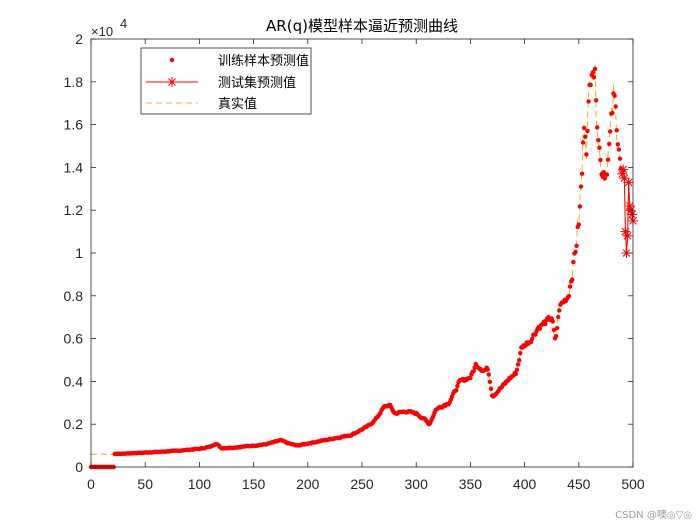  Describe the element at coordinates (79, 39) in the screenshot. I see `y-tick-label: 2` at that location.